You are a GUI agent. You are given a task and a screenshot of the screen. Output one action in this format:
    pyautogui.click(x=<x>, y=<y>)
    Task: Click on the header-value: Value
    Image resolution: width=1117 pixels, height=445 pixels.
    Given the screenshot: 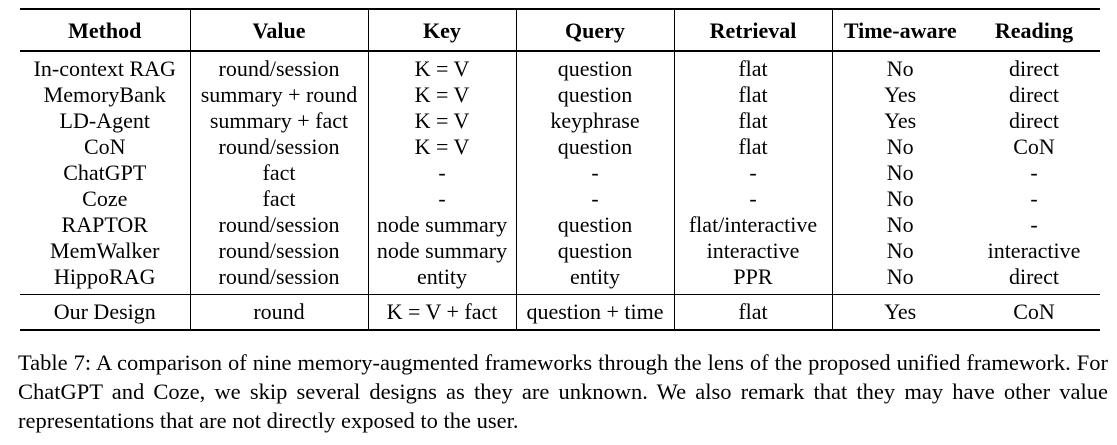 What is the action you would take?
    pyautogui.click(x=278, y=30)
    